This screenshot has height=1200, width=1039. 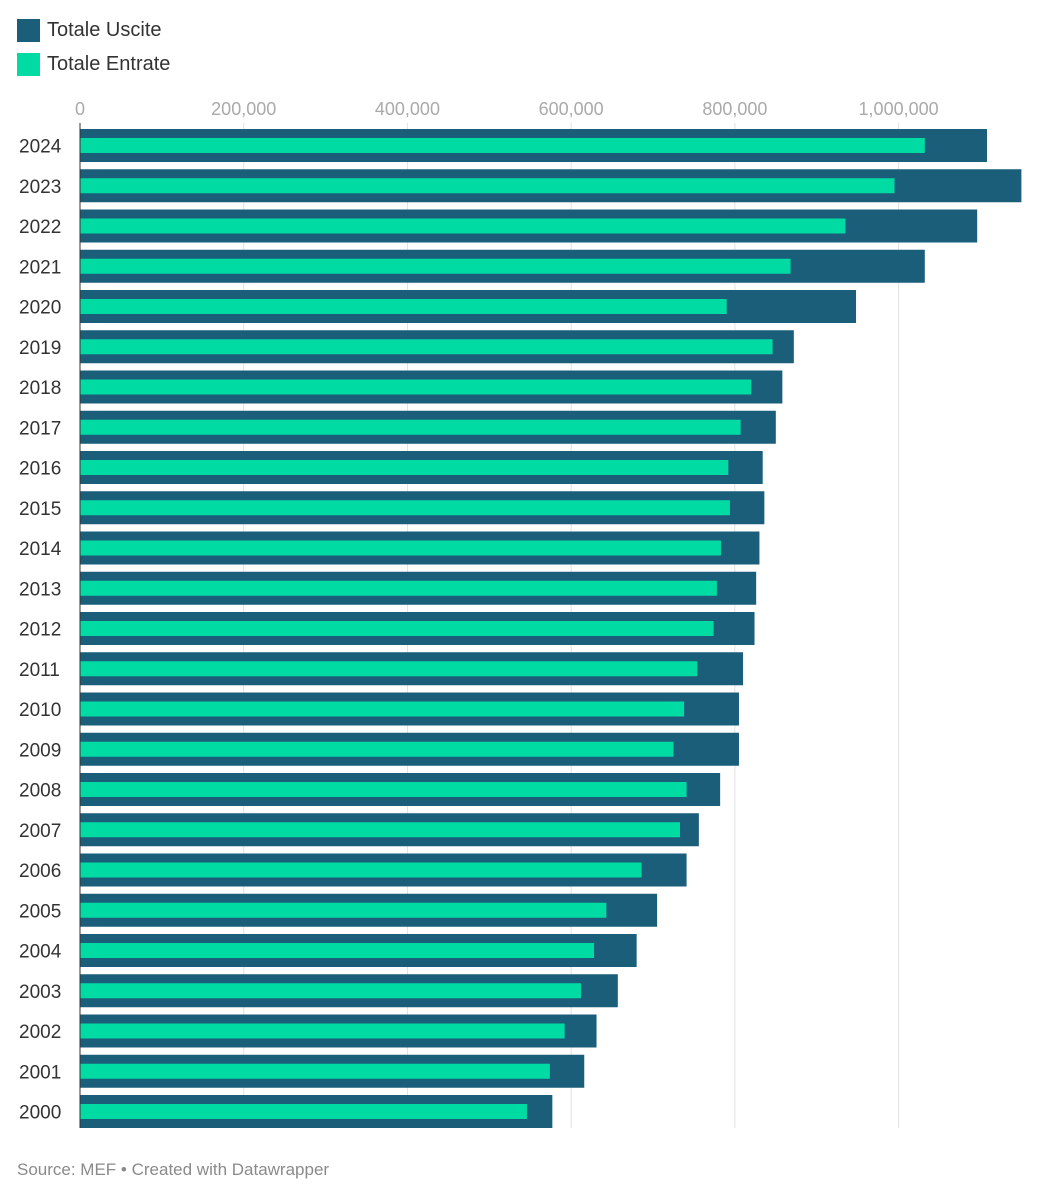 I want to click on y-category-label: 2011, so click(x=39, y=670).